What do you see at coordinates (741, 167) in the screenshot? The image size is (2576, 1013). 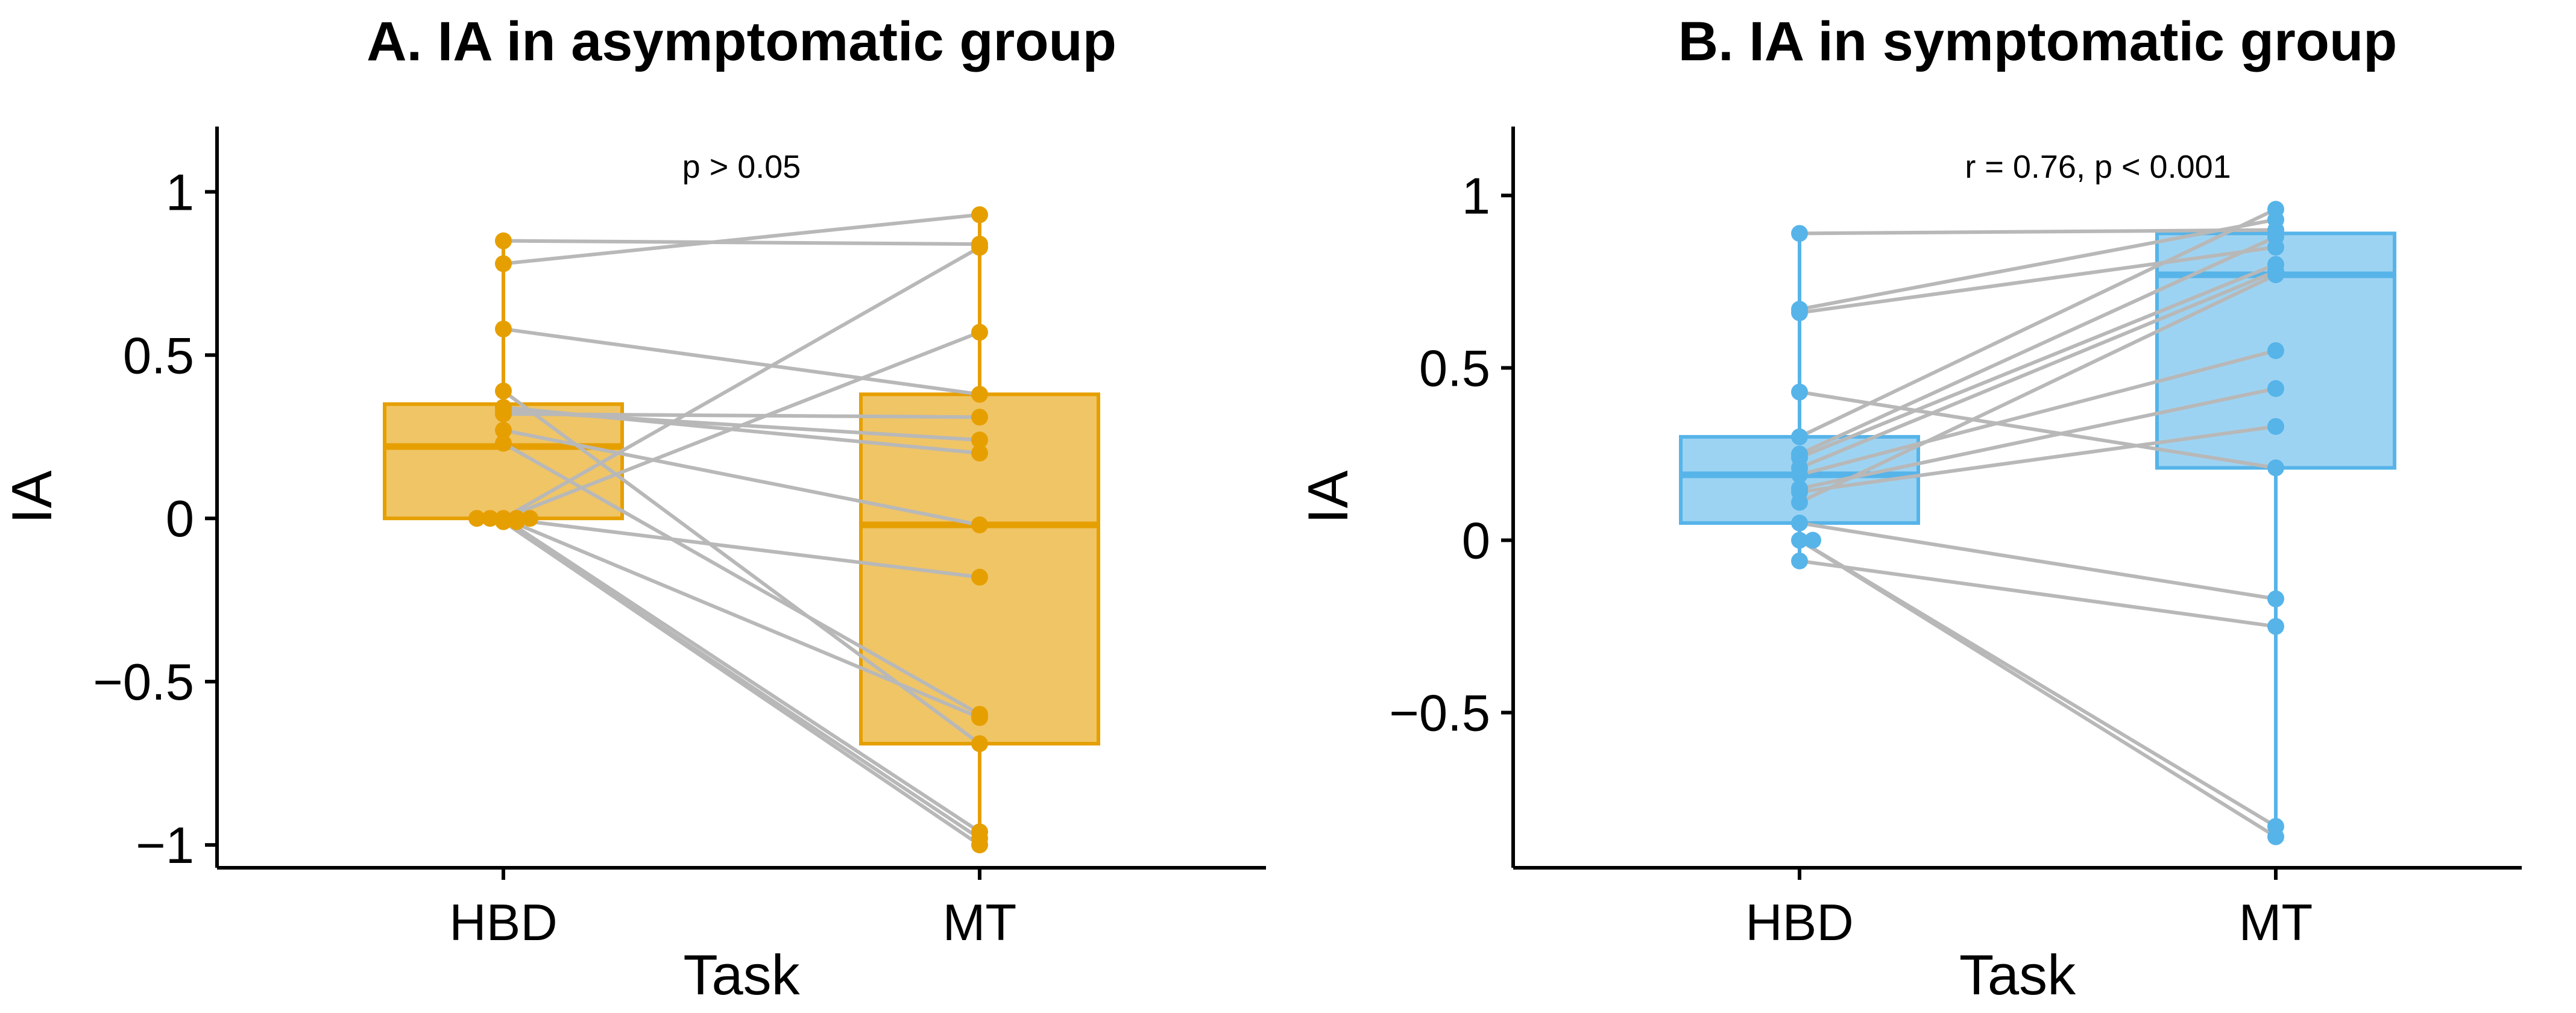 I see `stat-annotation: p > 0.05` at bounding box center [741, 167].